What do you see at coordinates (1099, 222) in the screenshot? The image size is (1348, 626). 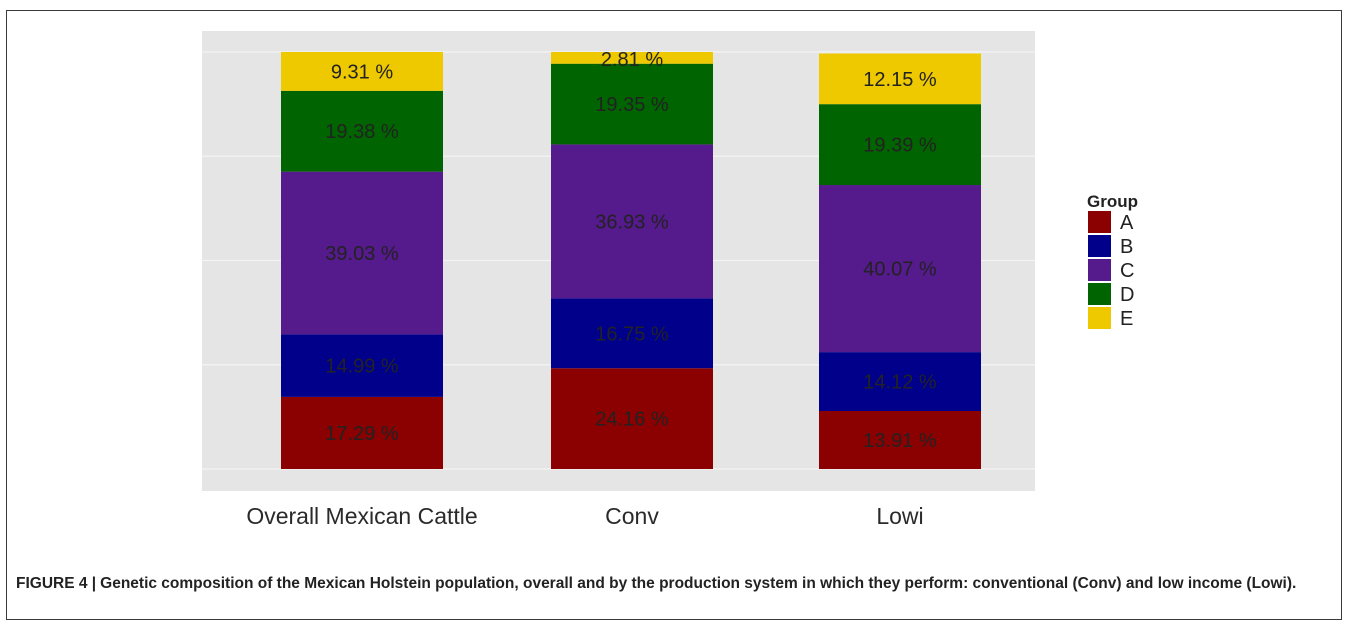 I see `legend-swatch-a` at bounding box center [1099, 222].